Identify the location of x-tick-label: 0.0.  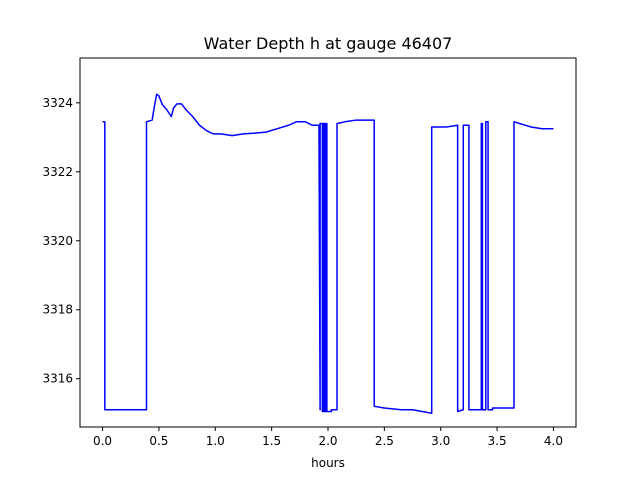
(102, 441).